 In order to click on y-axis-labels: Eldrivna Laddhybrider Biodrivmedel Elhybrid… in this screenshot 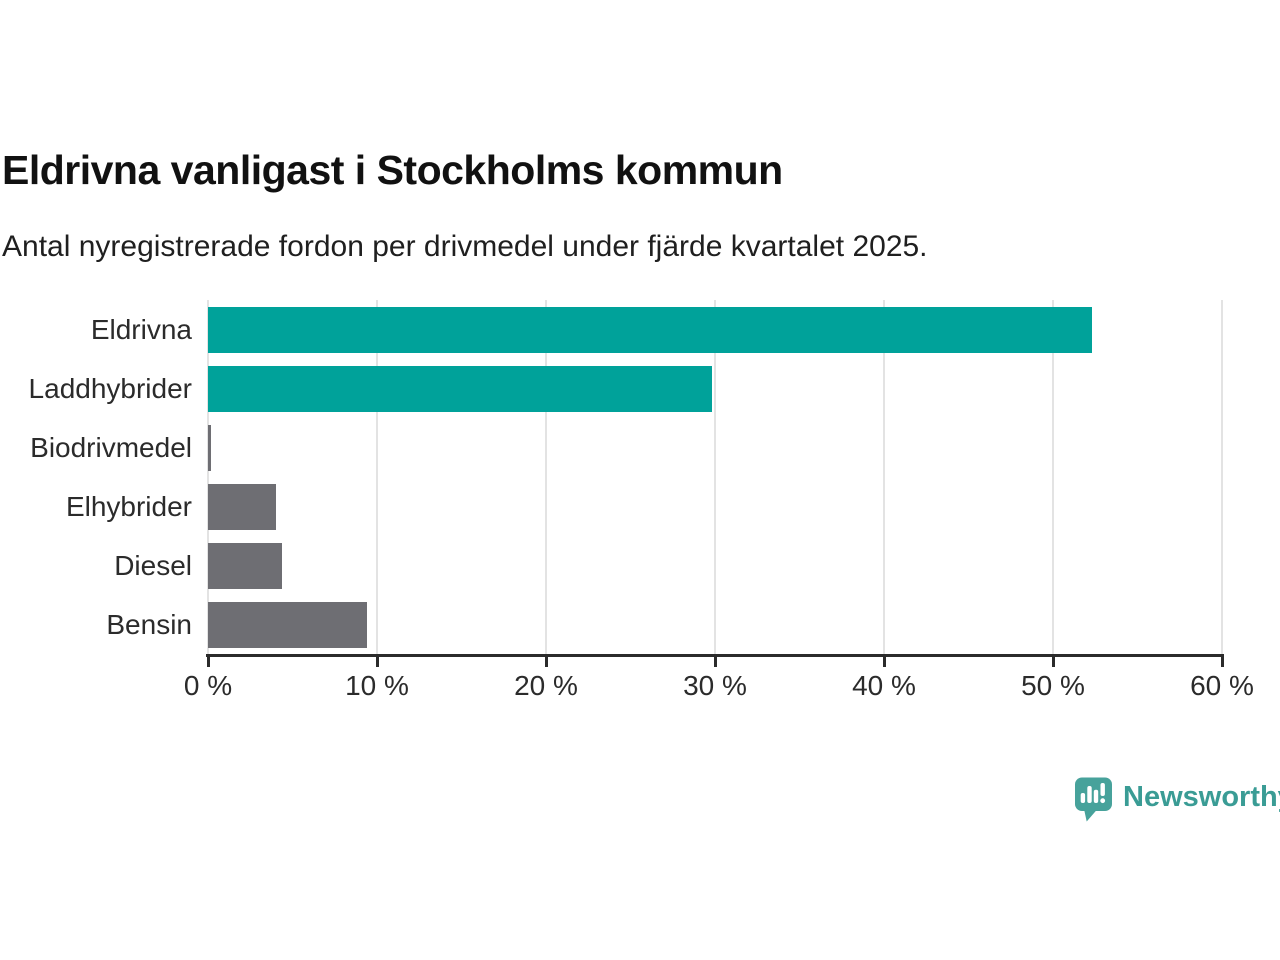, I will do `click(96, 477)`.